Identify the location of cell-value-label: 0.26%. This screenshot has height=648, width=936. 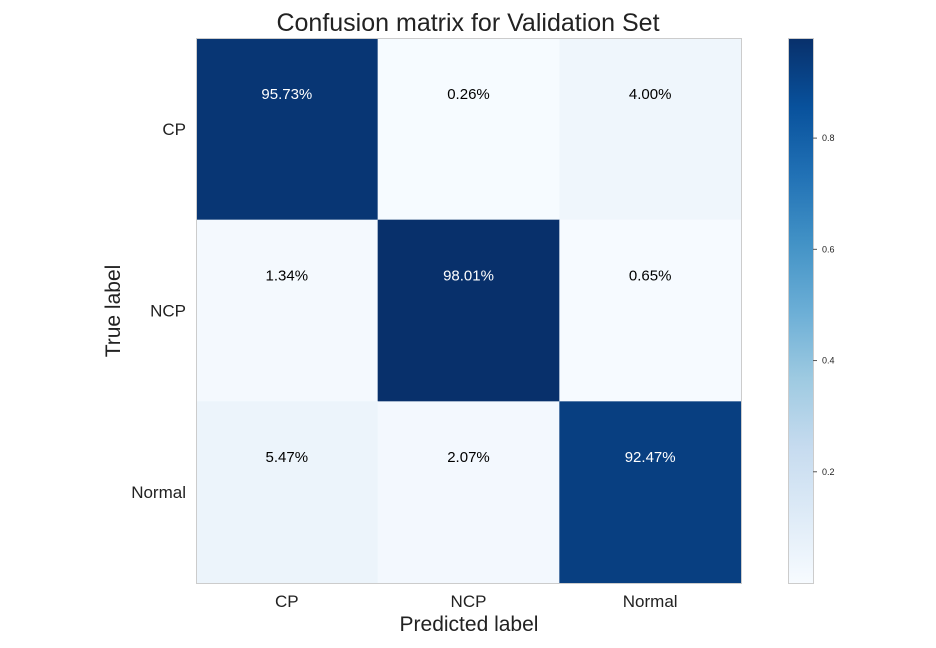
(468, 94).